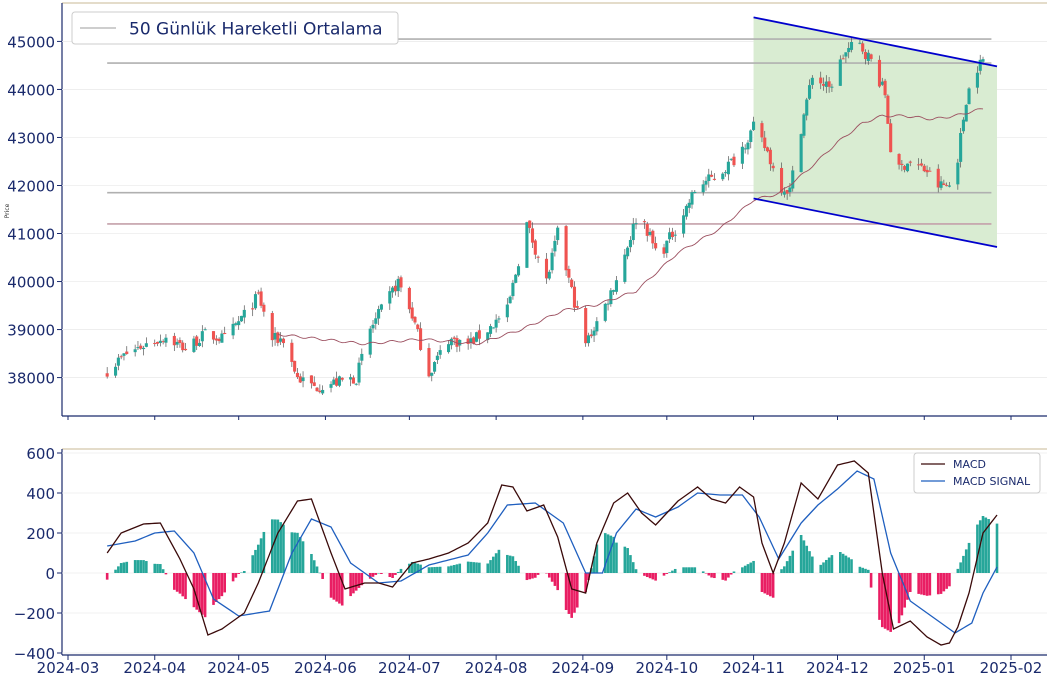 Image resolution: width=1050 pixels, height=677 pixels. I want to click on channel-lower-line, so click(875, 222).